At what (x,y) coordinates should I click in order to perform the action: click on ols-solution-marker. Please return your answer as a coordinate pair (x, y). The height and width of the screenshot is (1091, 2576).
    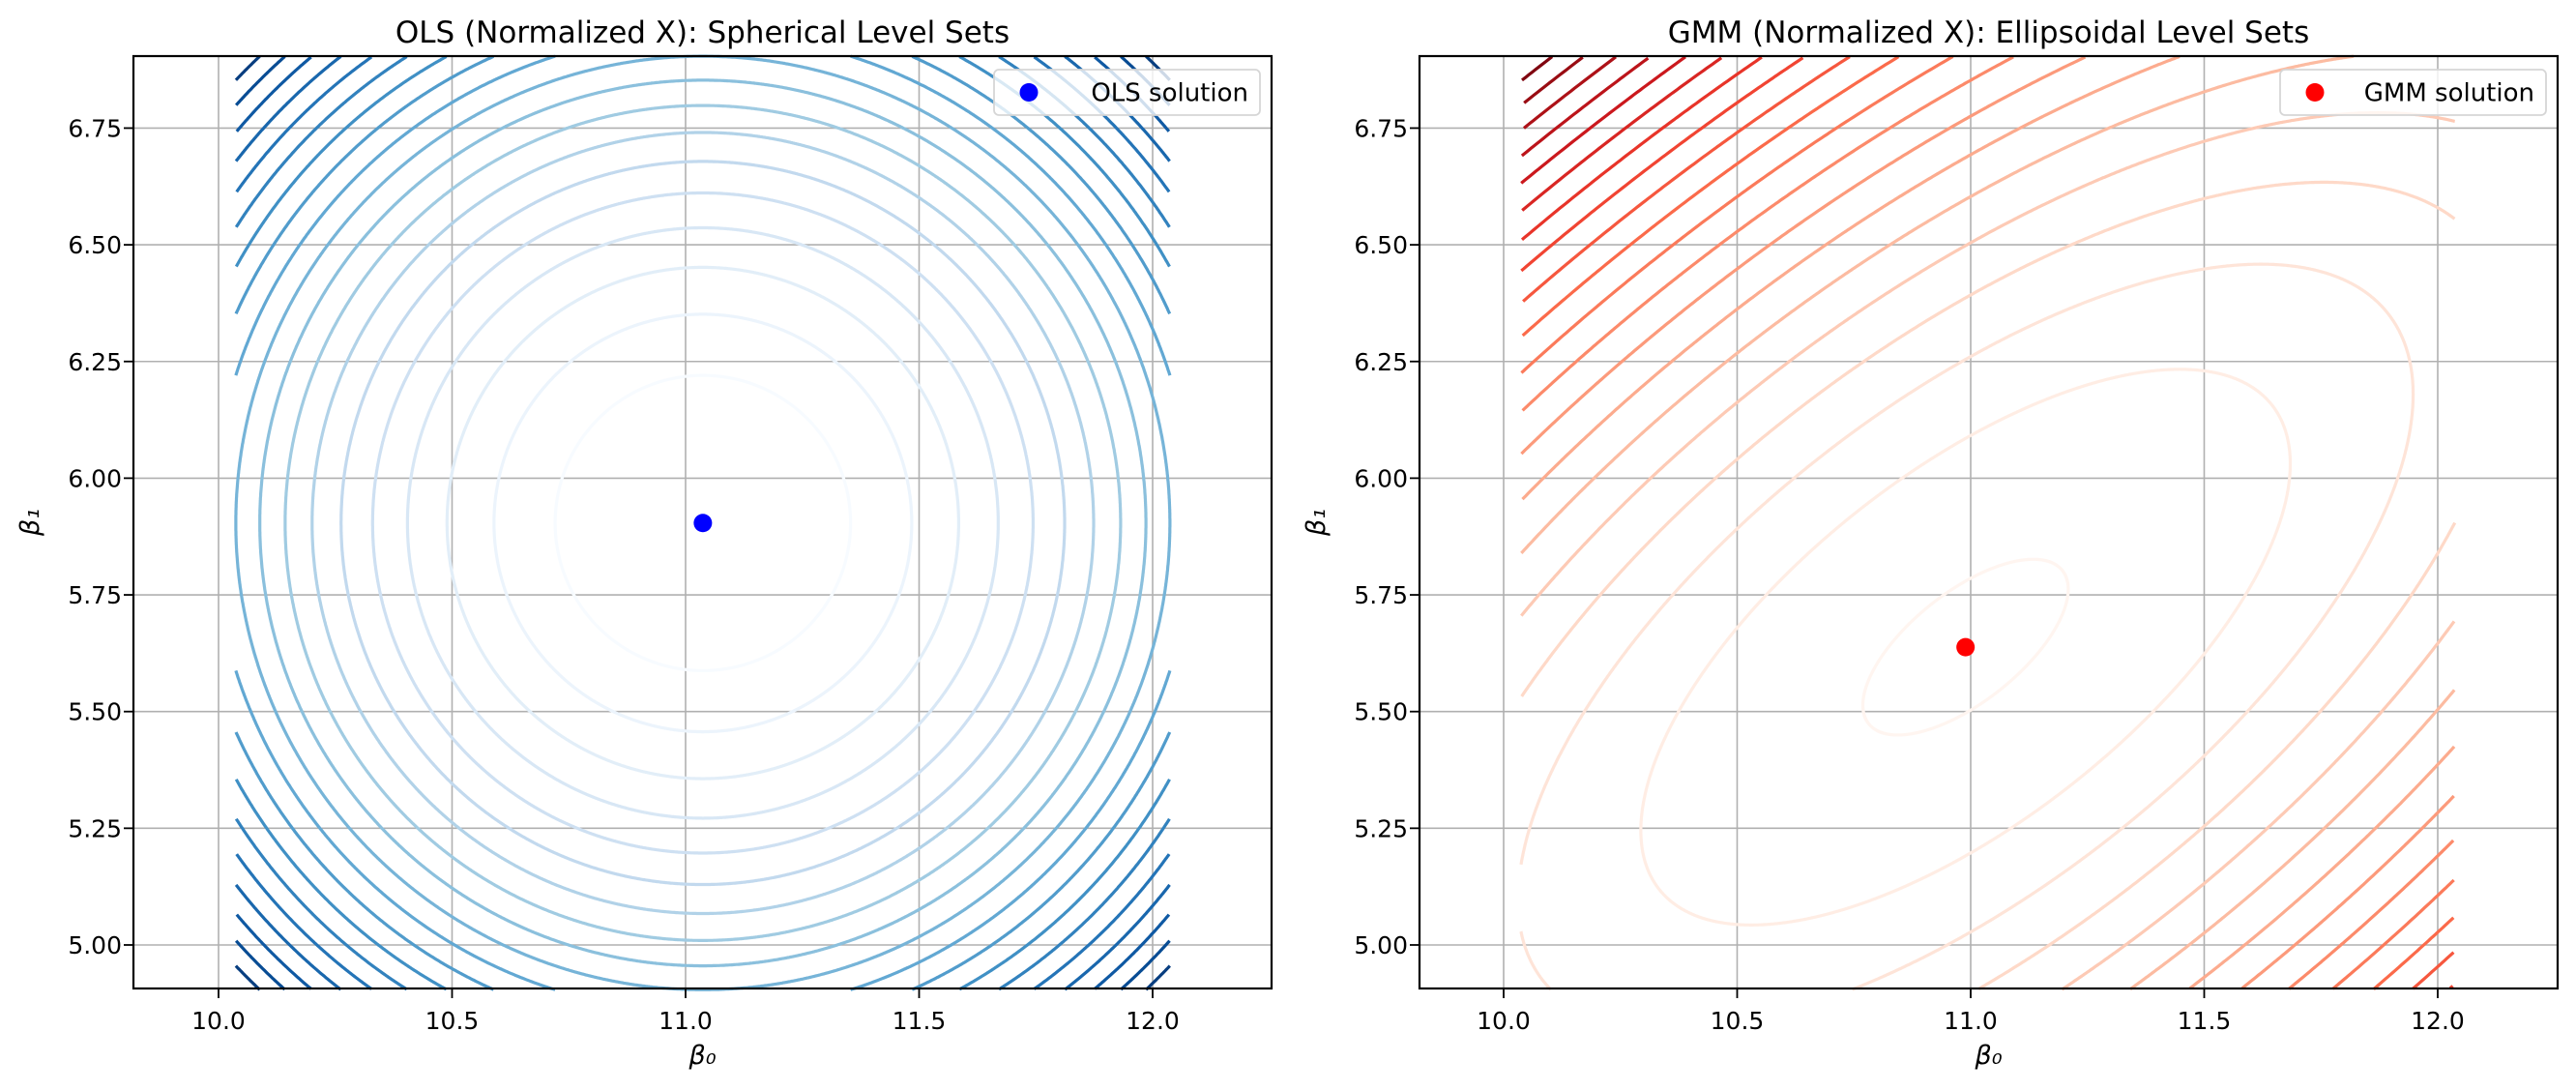
    Looking at the image, I should click on (703, 523).